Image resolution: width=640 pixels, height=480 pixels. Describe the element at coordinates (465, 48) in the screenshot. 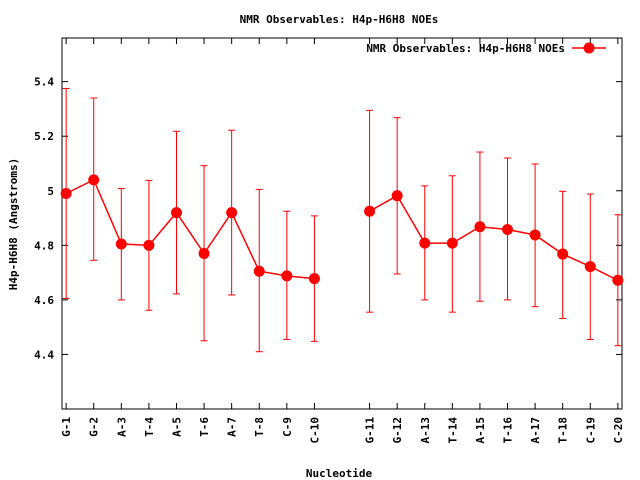

I see `legend-entry-label: NMR Observables: H4p-H6H8 NOEs` at that location.